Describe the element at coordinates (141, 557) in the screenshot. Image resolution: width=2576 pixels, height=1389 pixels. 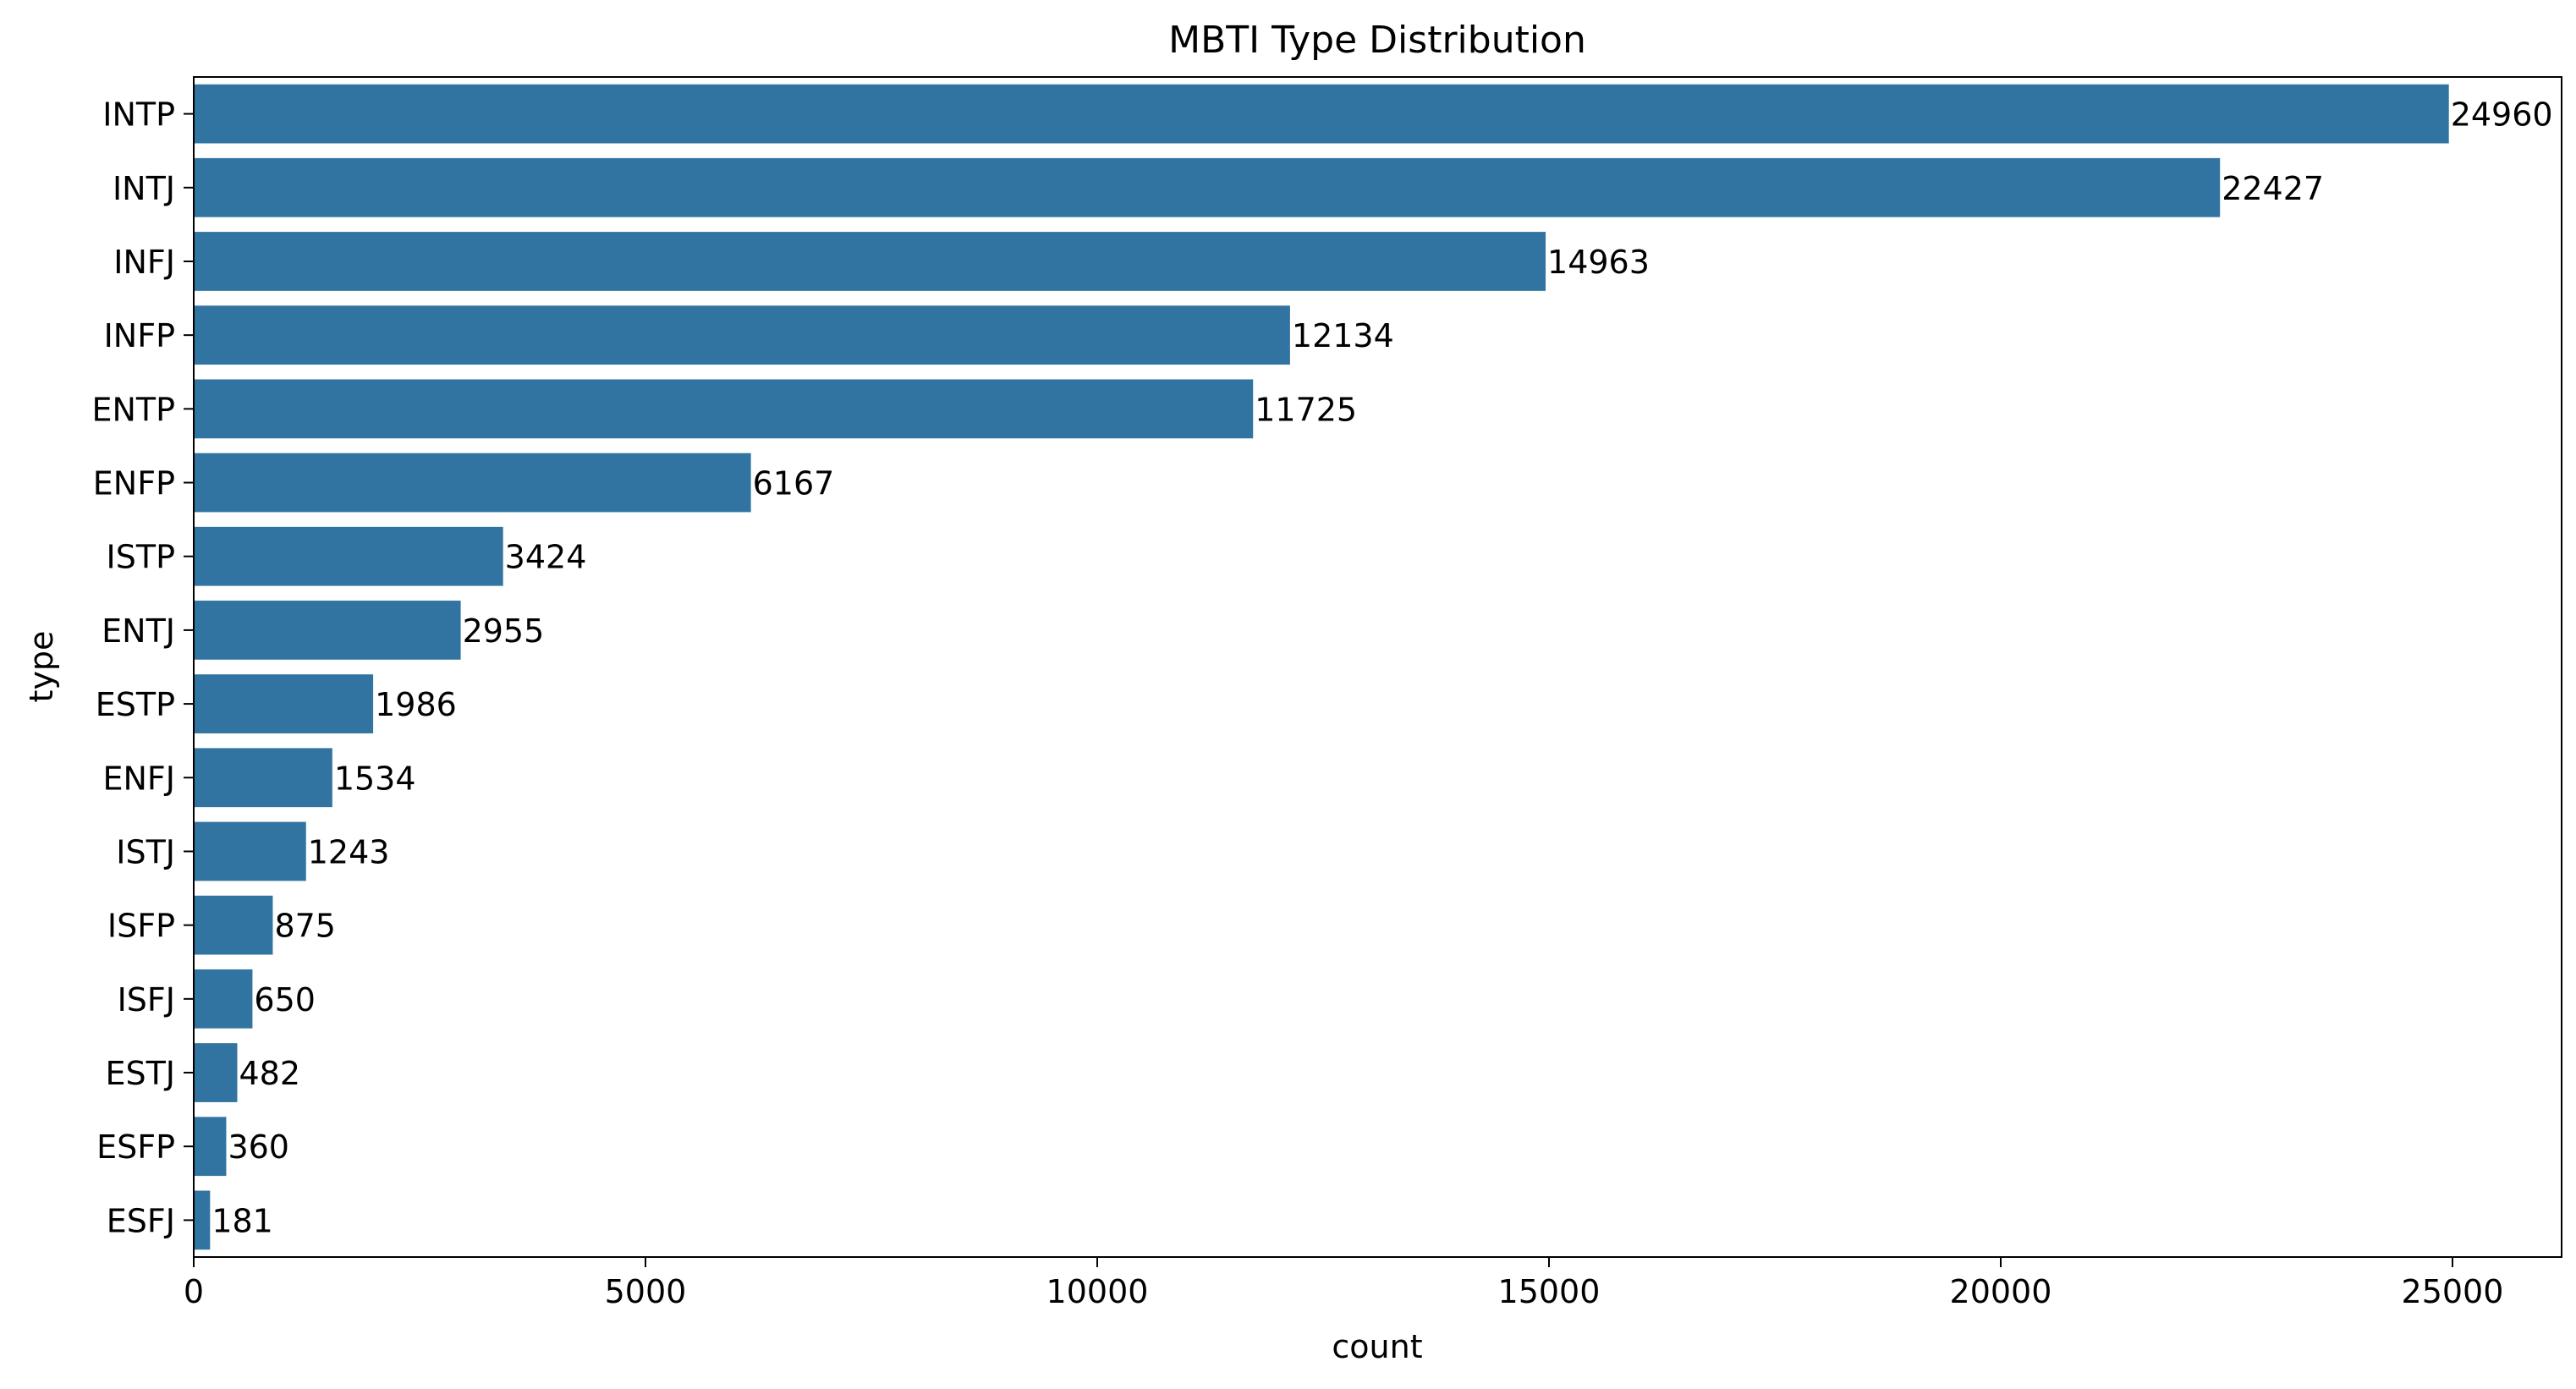
I see `y-tick-label-istp: ISTP` at that location.